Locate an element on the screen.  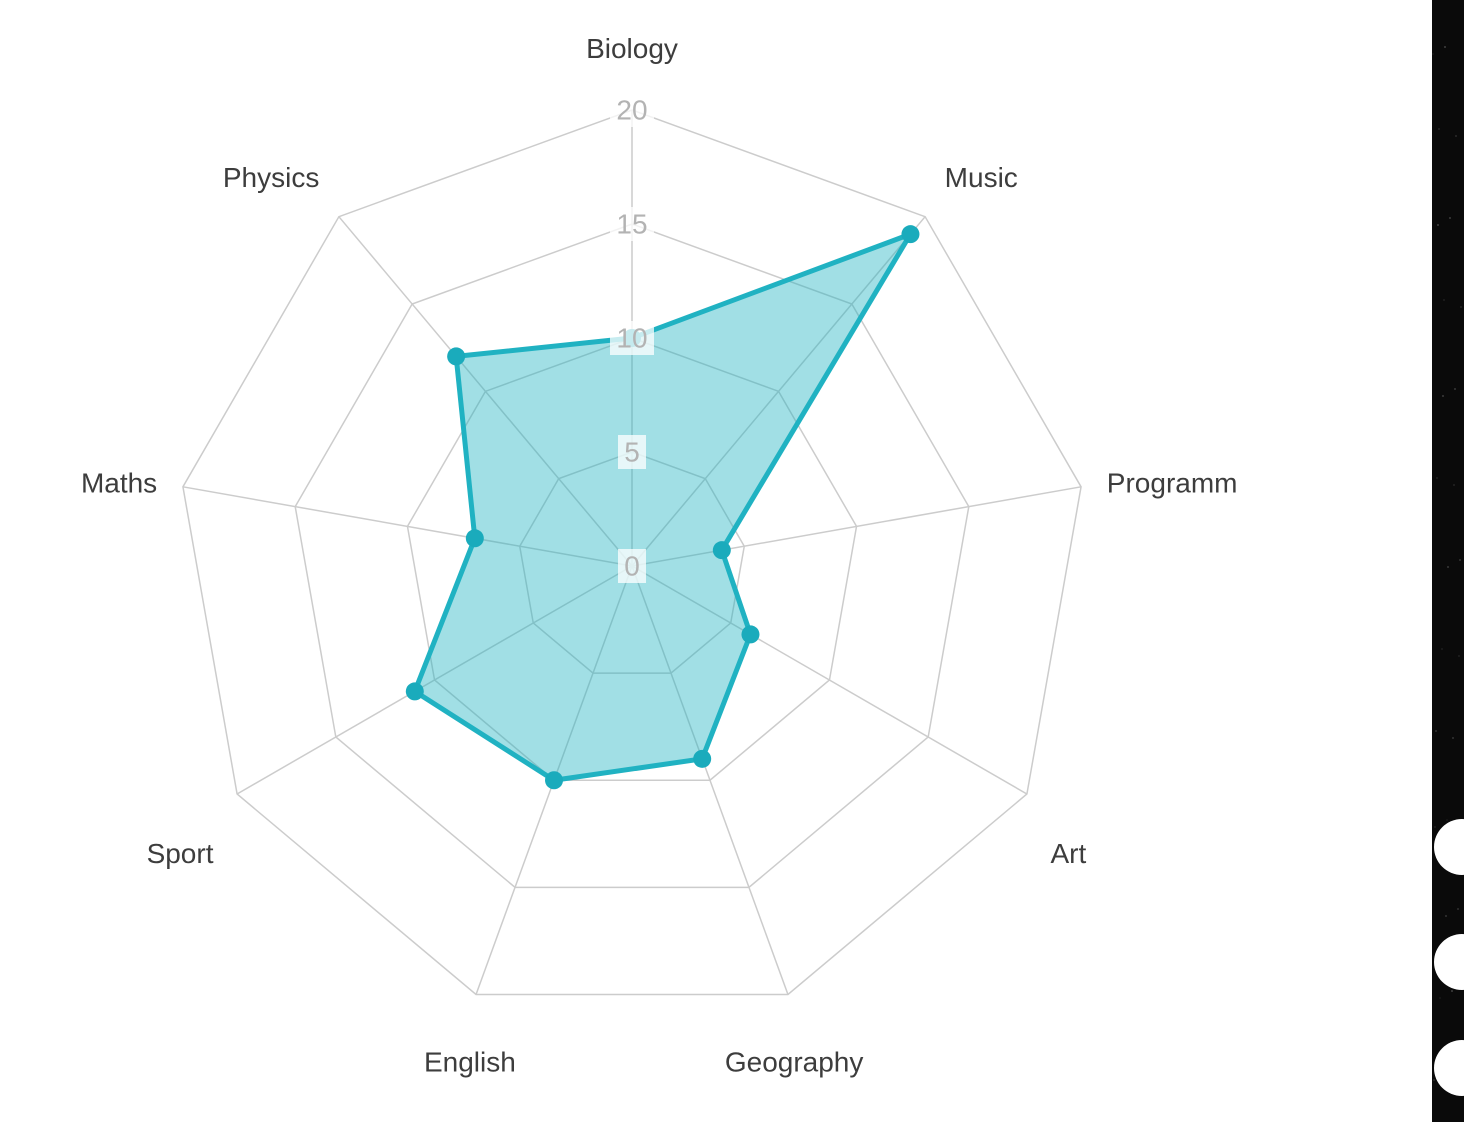
radar-category-label-english: English is located at coordinates (470, 1061).